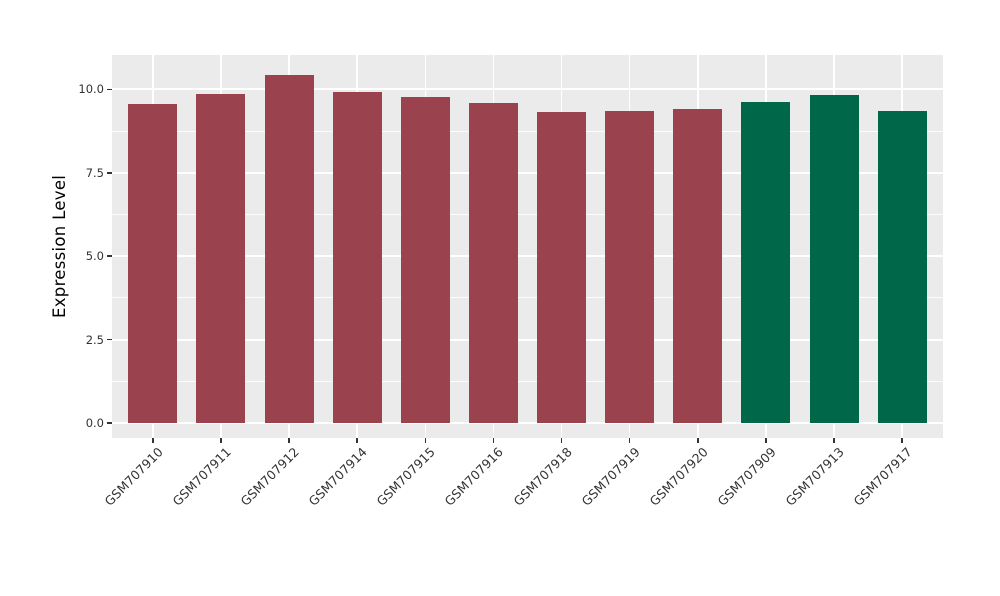 Image resolution: width=1000 pixels, height=596 pixels. I want to click on x-tick-label: GSM707915, so click(406, 476).